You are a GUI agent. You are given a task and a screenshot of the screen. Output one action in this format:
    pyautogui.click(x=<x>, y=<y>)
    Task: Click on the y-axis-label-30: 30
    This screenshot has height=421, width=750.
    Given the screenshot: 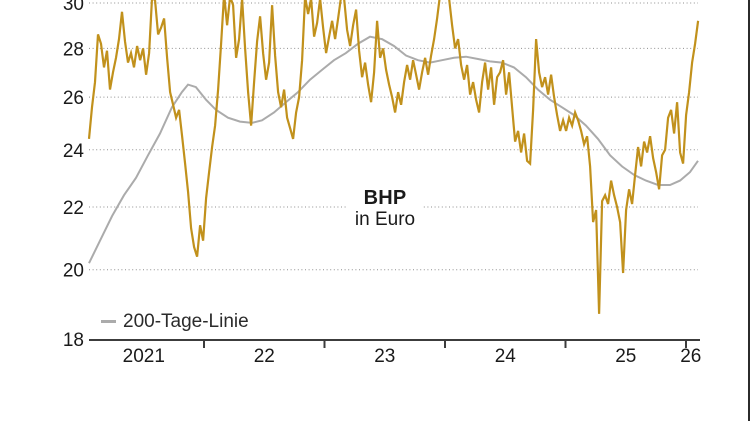 What is the action you would take?
    pyautogui.click(x=73, y=7)
    